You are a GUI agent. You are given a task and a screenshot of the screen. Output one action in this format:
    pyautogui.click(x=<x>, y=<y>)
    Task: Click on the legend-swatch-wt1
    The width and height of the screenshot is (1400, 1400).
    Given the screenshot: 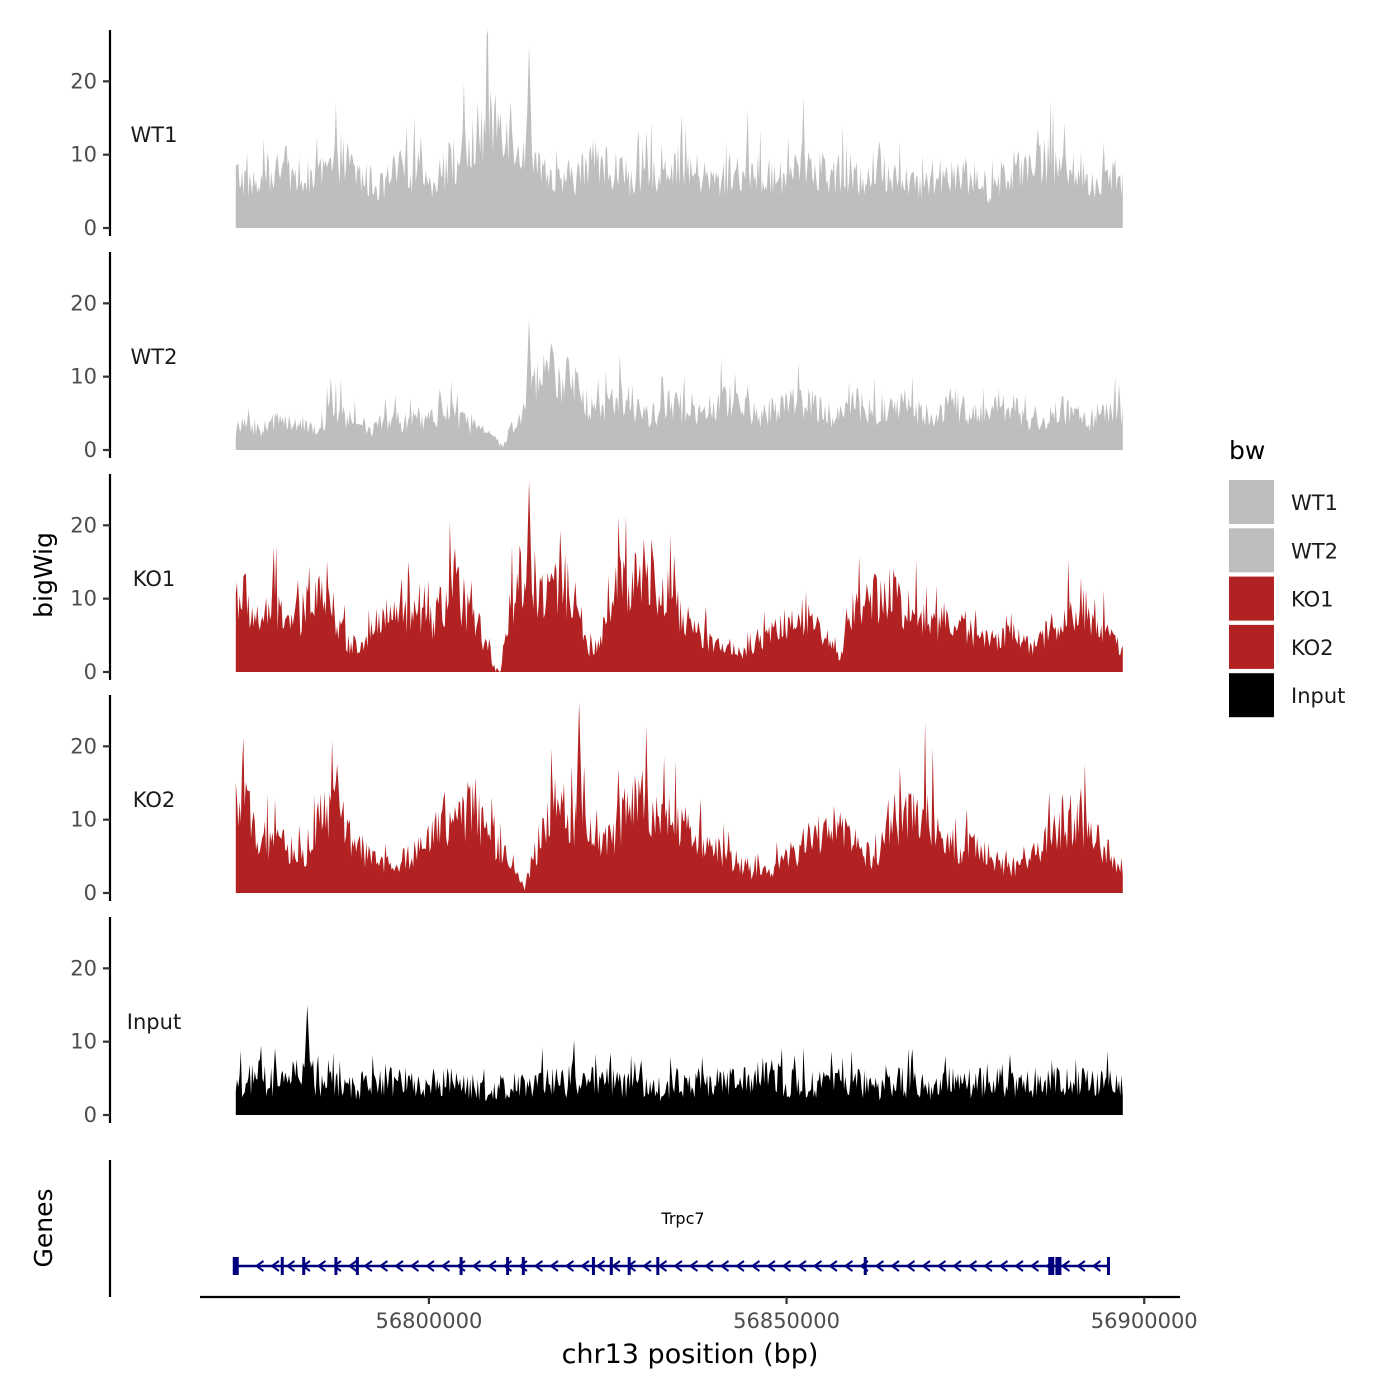 What is the action you would take?
    pyautogui.click(x=1251, y=502)
    